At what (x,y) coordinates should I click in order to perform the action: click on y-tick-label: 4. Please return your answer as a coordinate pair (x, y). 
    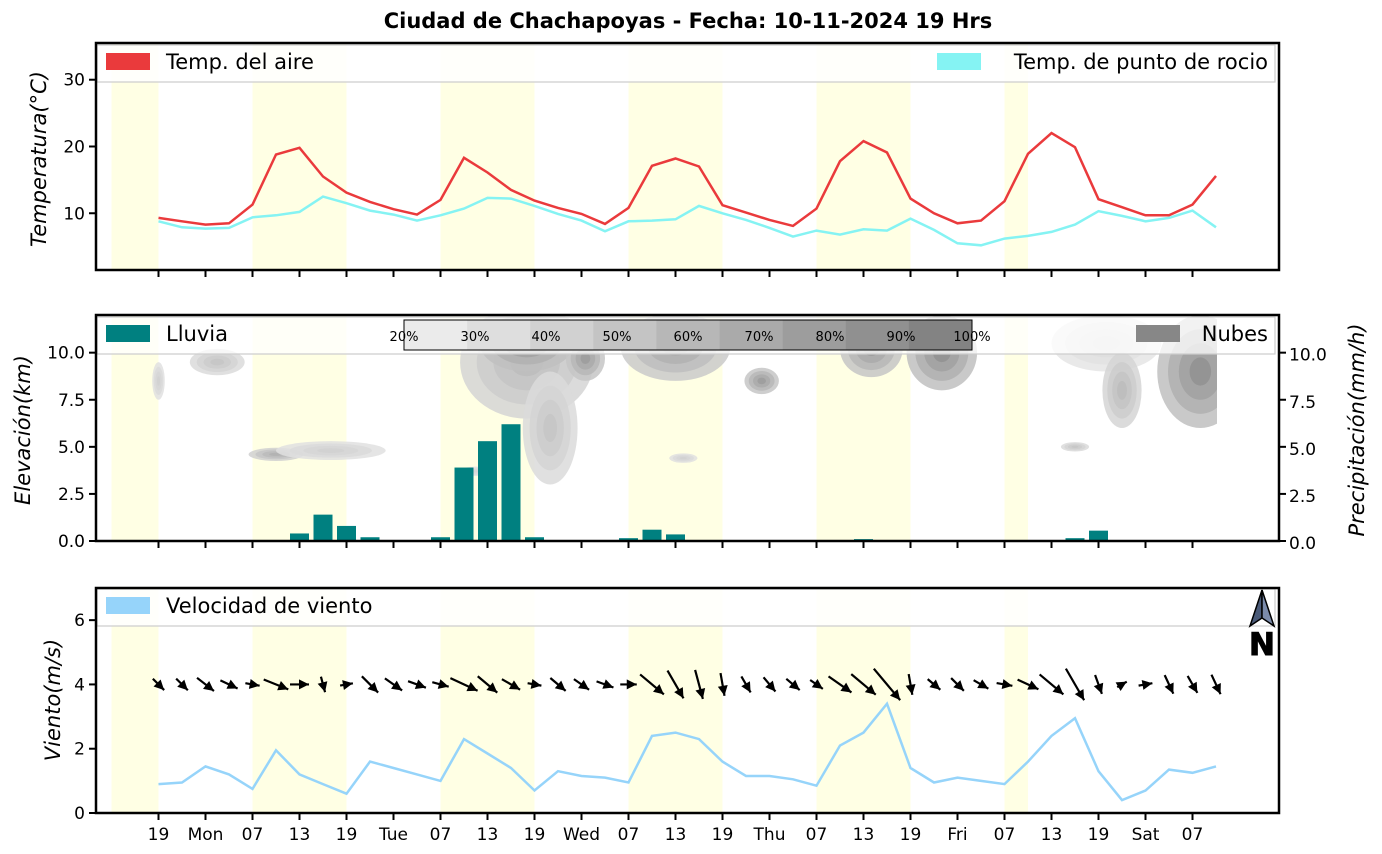
    Looking at the image, I should click on (79, 685).